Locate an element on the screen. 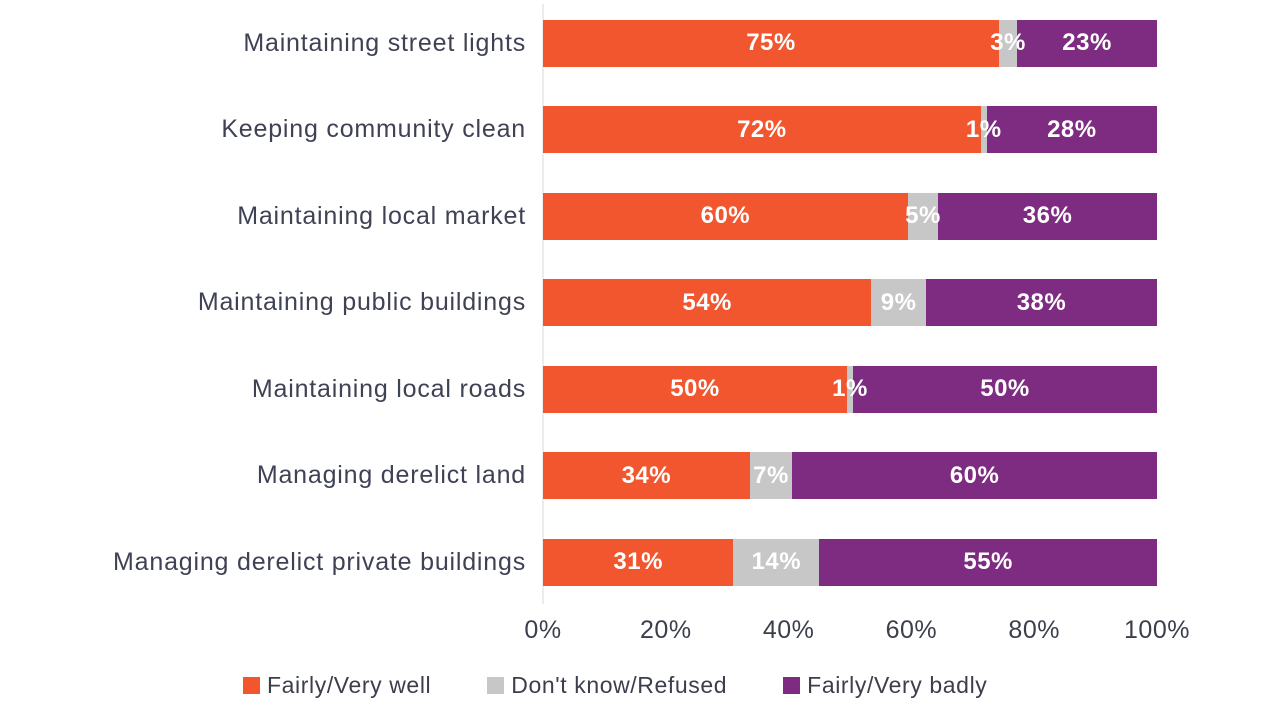  bar-track: 31% 14% 55% is located at coordinates (850, 562).